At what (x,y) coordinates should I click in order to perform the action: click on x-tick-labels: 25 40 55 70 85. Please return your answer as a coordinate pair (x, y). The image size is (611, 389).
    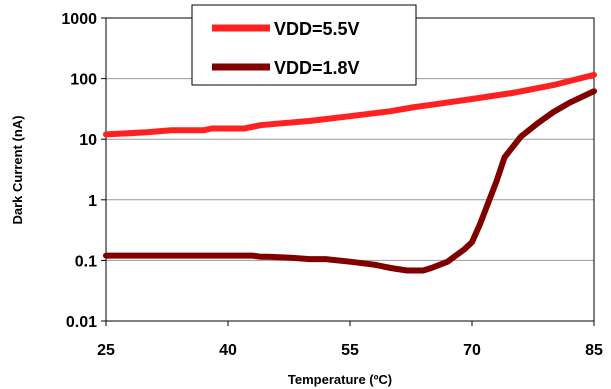
    Looking at the image, I should click on (350, 340).